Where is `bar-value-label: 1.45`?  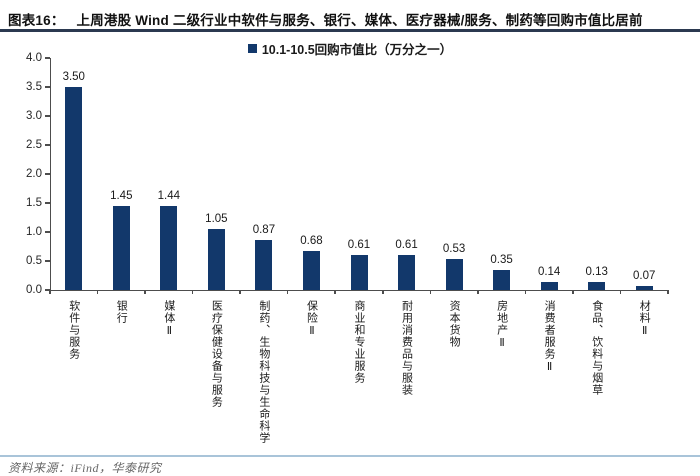 bar-value-label: 1.45 is located at coordinates (121, 195).